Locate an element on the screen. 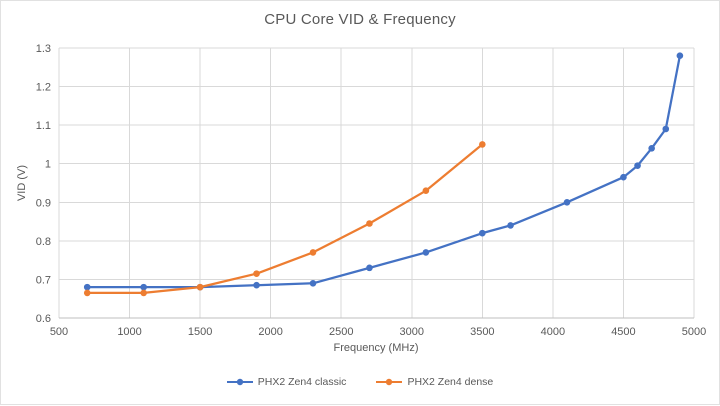 Image resolution: width=720 pixels, height=406 pixels. y-tick-label: 1.3 is located at coordinates (43, 49).